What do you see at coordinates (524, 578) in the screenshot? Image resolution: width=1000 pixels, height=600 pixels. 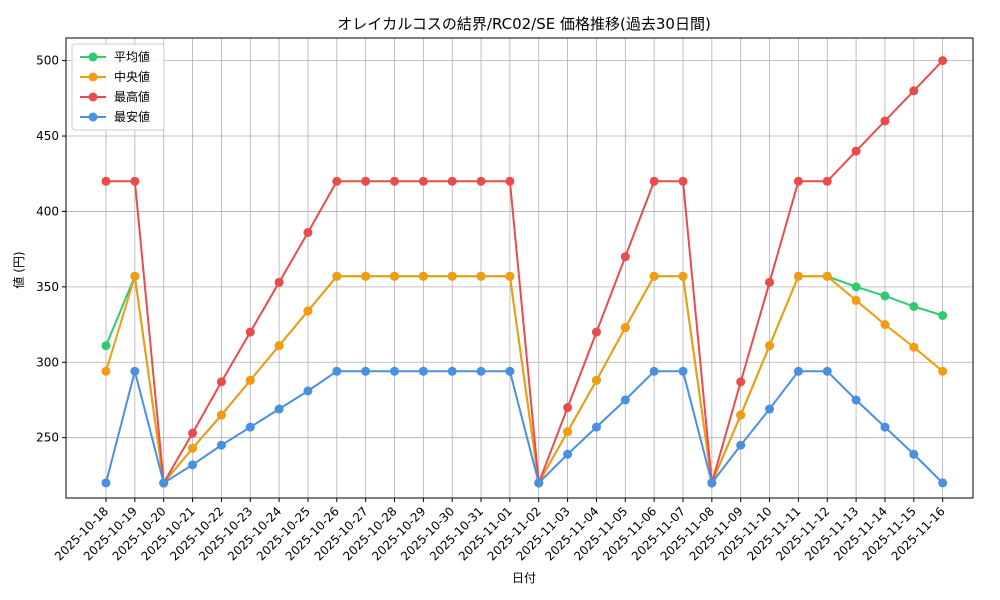 I see `x-axis-title: 日付` at bounding box center [524, 578].